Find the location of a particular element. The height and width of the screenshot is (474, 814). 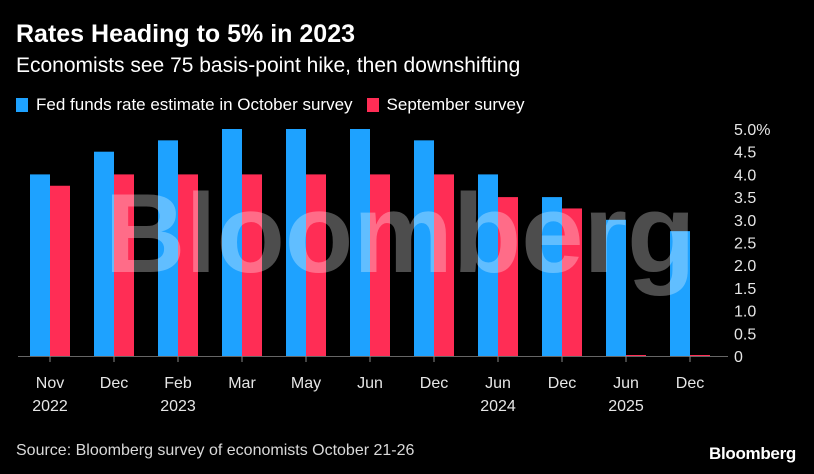

x-tick-label-2: Feb is located at coordinates (178, 383).